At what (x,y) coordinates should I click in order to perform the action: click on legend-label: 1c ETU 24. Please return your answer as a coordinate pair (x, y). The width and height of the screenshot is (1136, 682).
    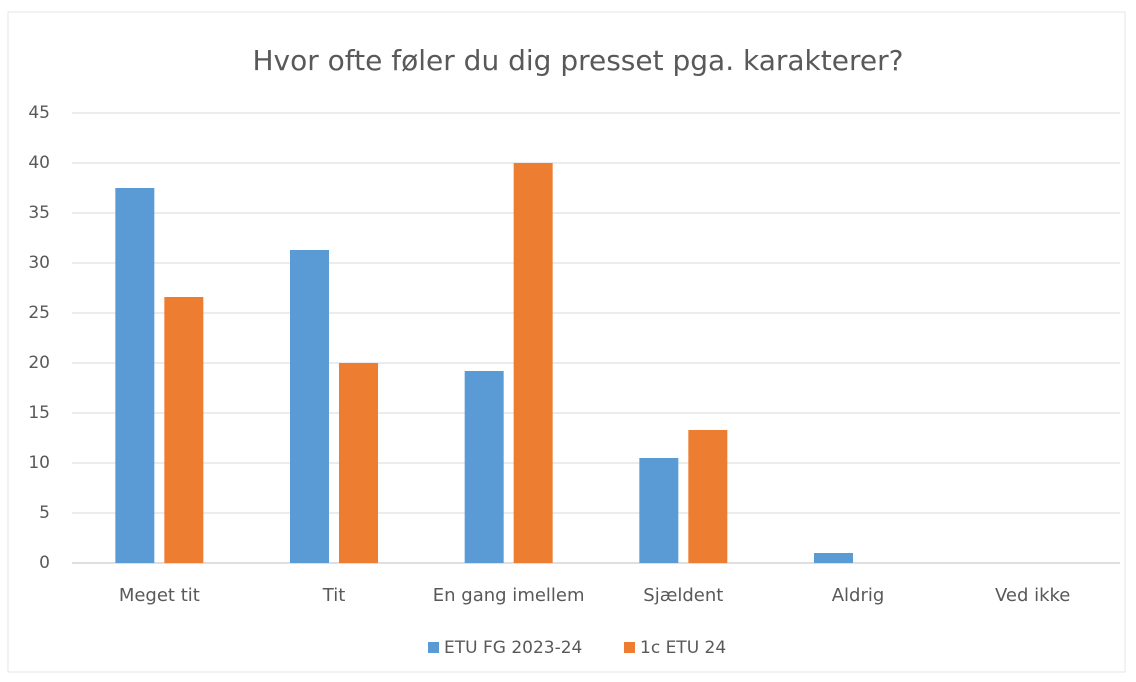
    Looking at the image, I should click on (683, 648).